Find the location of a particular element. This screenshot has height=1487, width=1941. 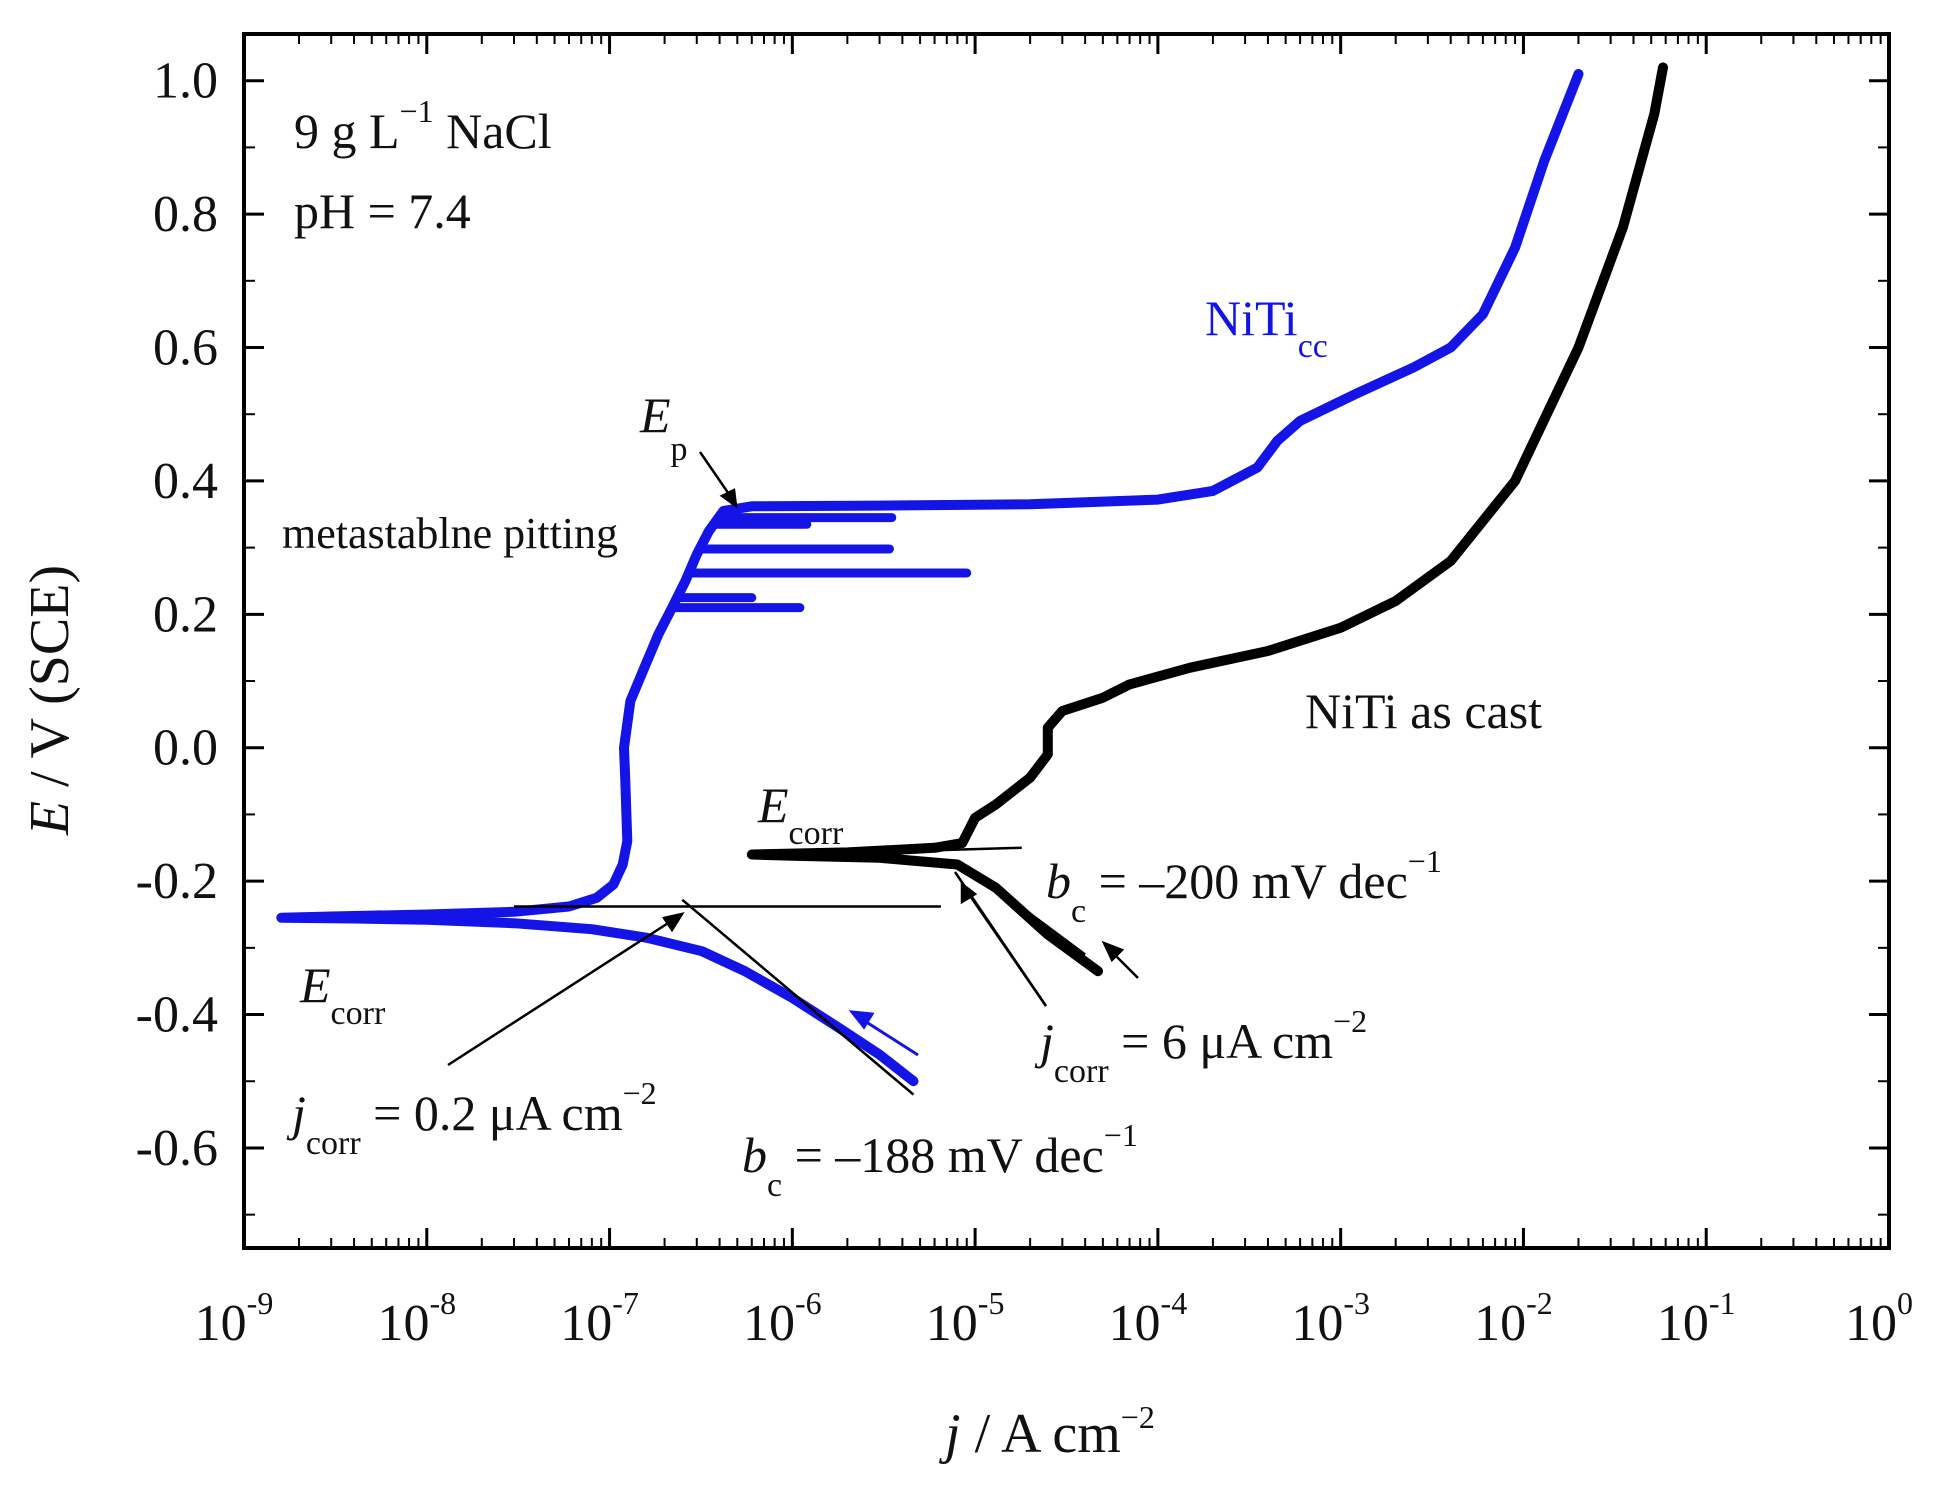

y-tick-labels: 1.0 0.8 0.6 0.4 0.2 0.0 -0.2 -0.4 -0.6 is located at coordinates (177, 615).